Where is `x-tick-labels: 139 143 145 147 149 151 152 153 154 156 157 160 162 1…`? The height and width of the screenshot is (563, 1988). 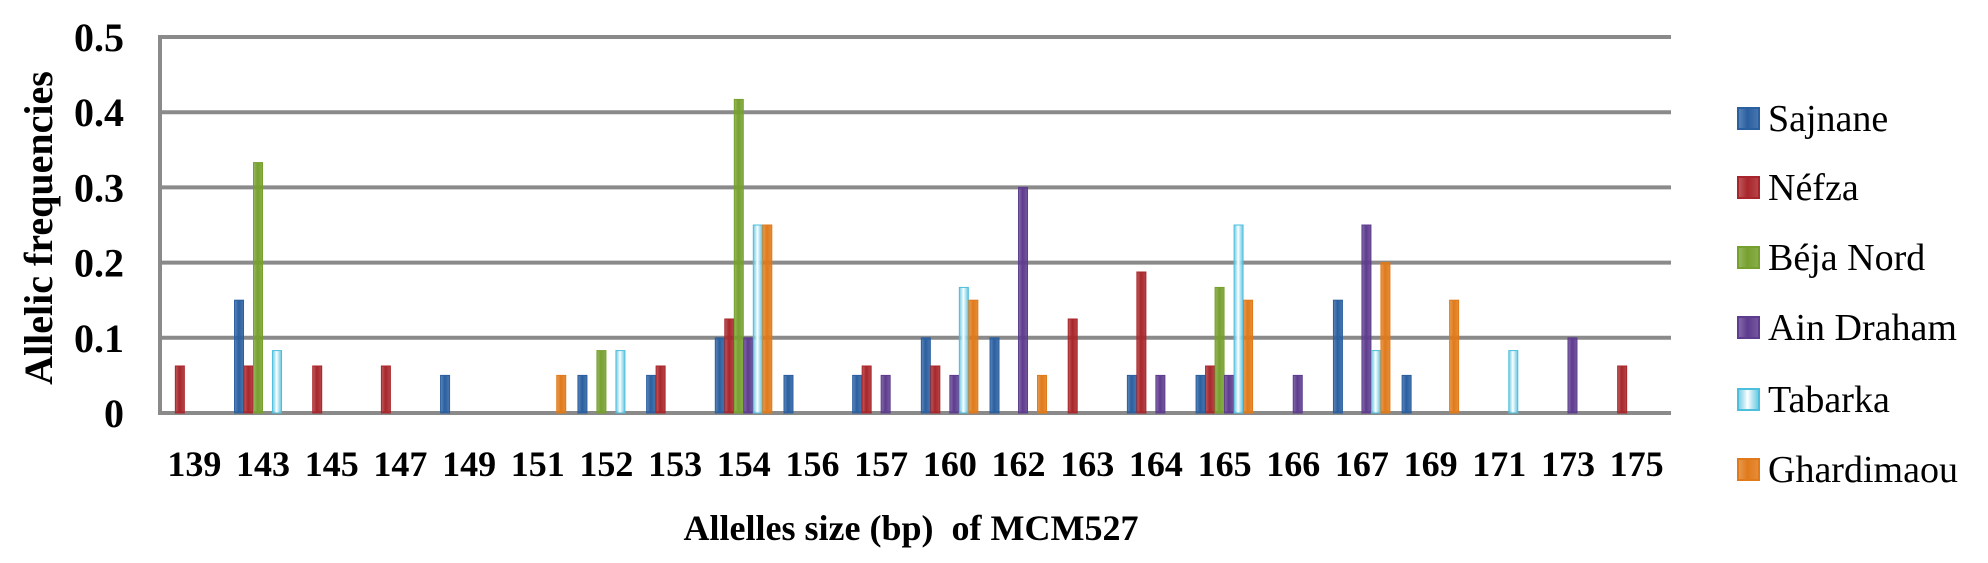
x-tick-labels: 139 143 145 147 149 151 152 153 154 156 157 160 162 1… is located at coordinates (915, 464).